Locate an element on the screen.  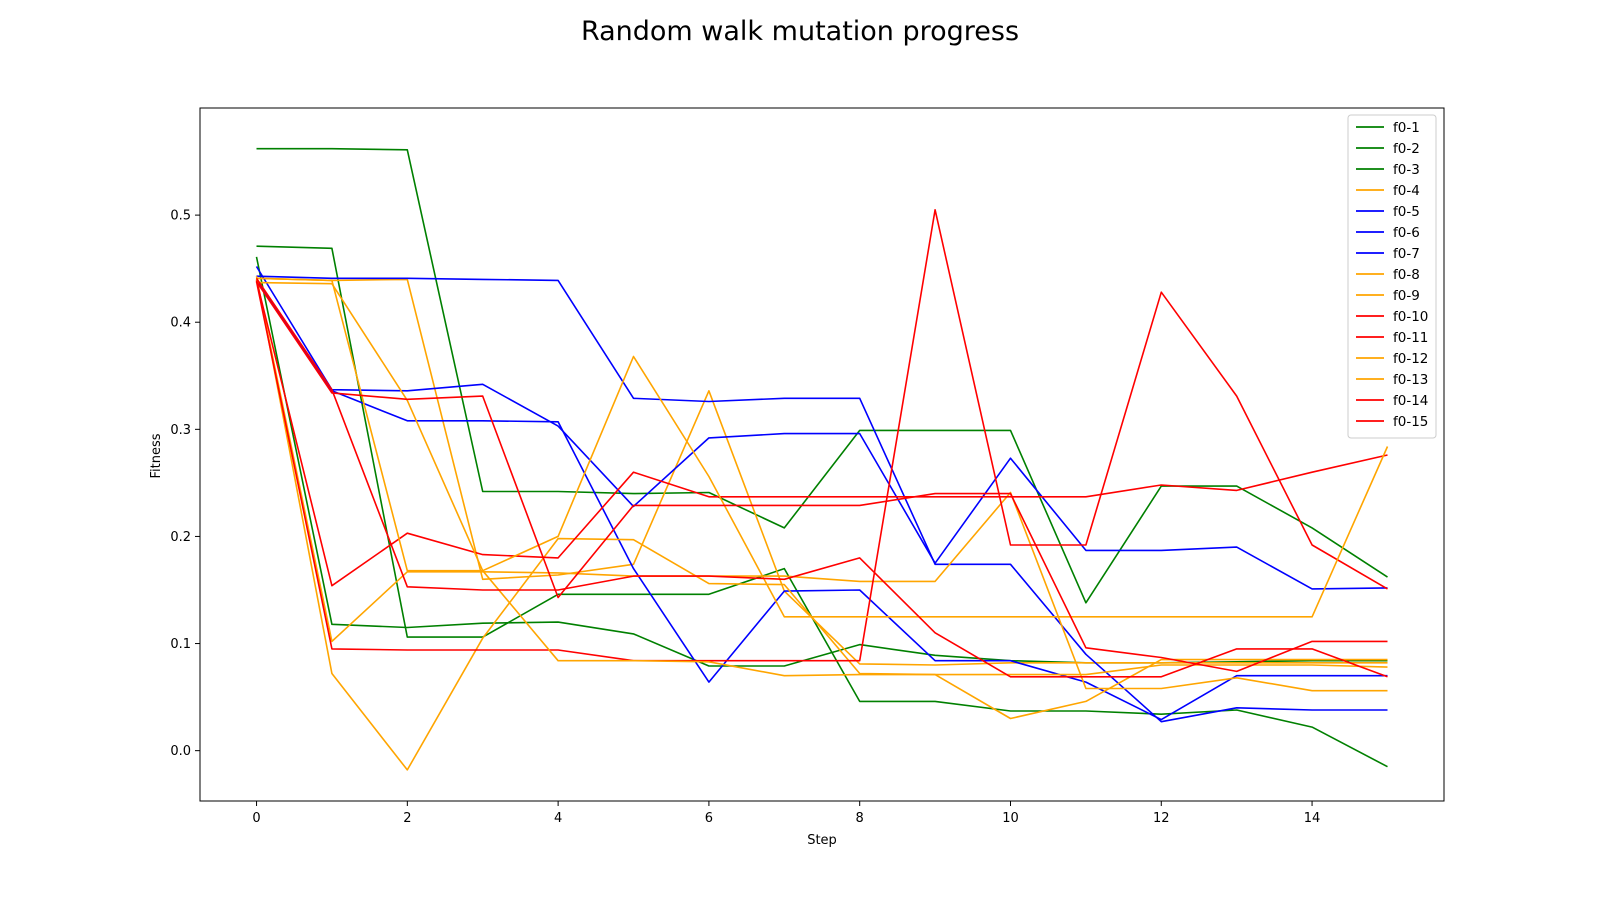
legend-label: f0-11 is located at coordinates (1410, 338).